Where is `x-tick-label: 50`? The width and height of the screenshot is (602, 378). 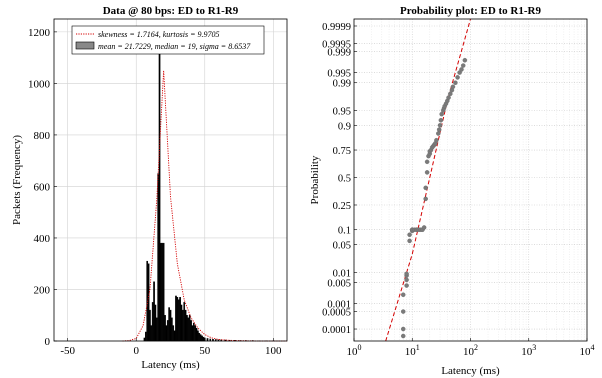 x-tick-label: 50 is located at coordinates (205, 351).